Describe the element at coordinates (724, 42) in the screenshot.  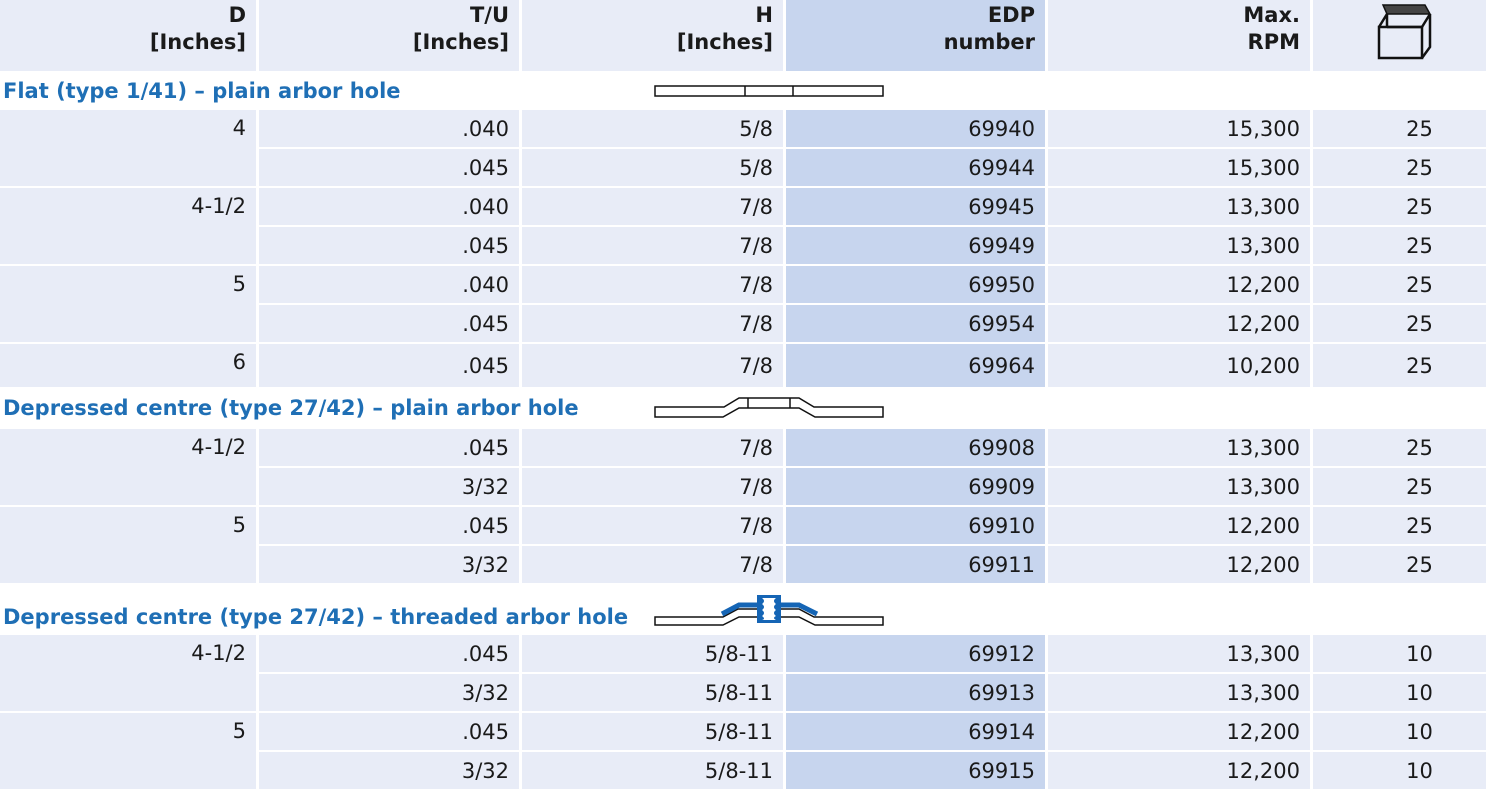
I see `header-h-unit: [Inches]` at that location.